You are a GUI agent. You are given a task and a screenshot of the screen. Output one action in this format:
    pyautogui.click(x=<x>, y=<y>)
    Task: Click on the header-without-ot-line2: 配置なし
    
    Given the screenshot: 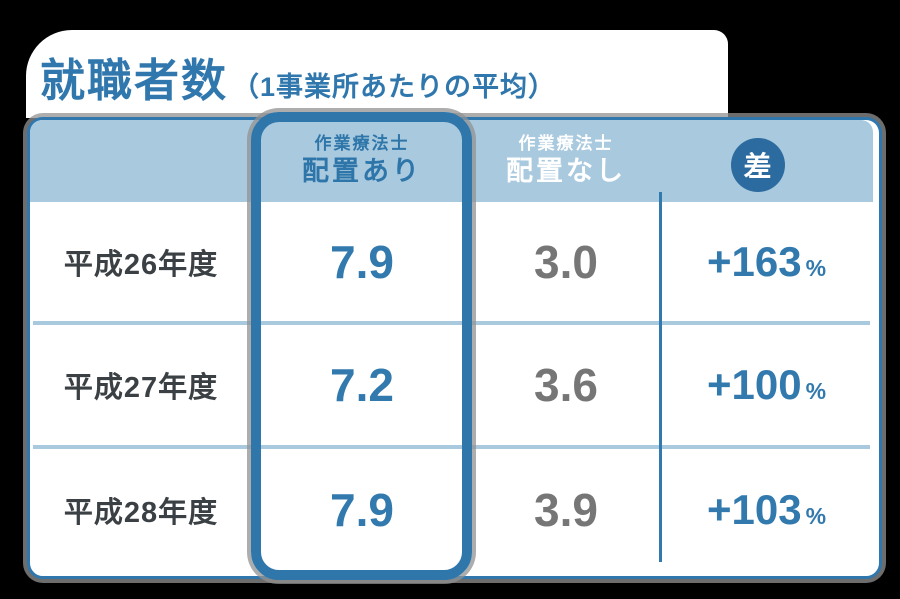 What is the action you would take?
    pyautogui.click(x=566, y=171)
    